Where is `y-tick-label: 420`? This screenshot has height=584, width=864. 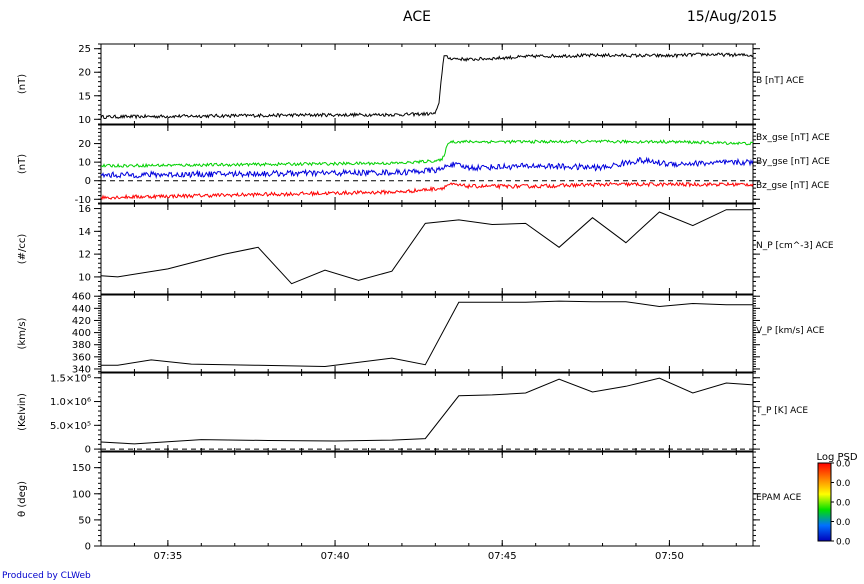 y-tick-label: 420 is located at coordinates (81, 321).